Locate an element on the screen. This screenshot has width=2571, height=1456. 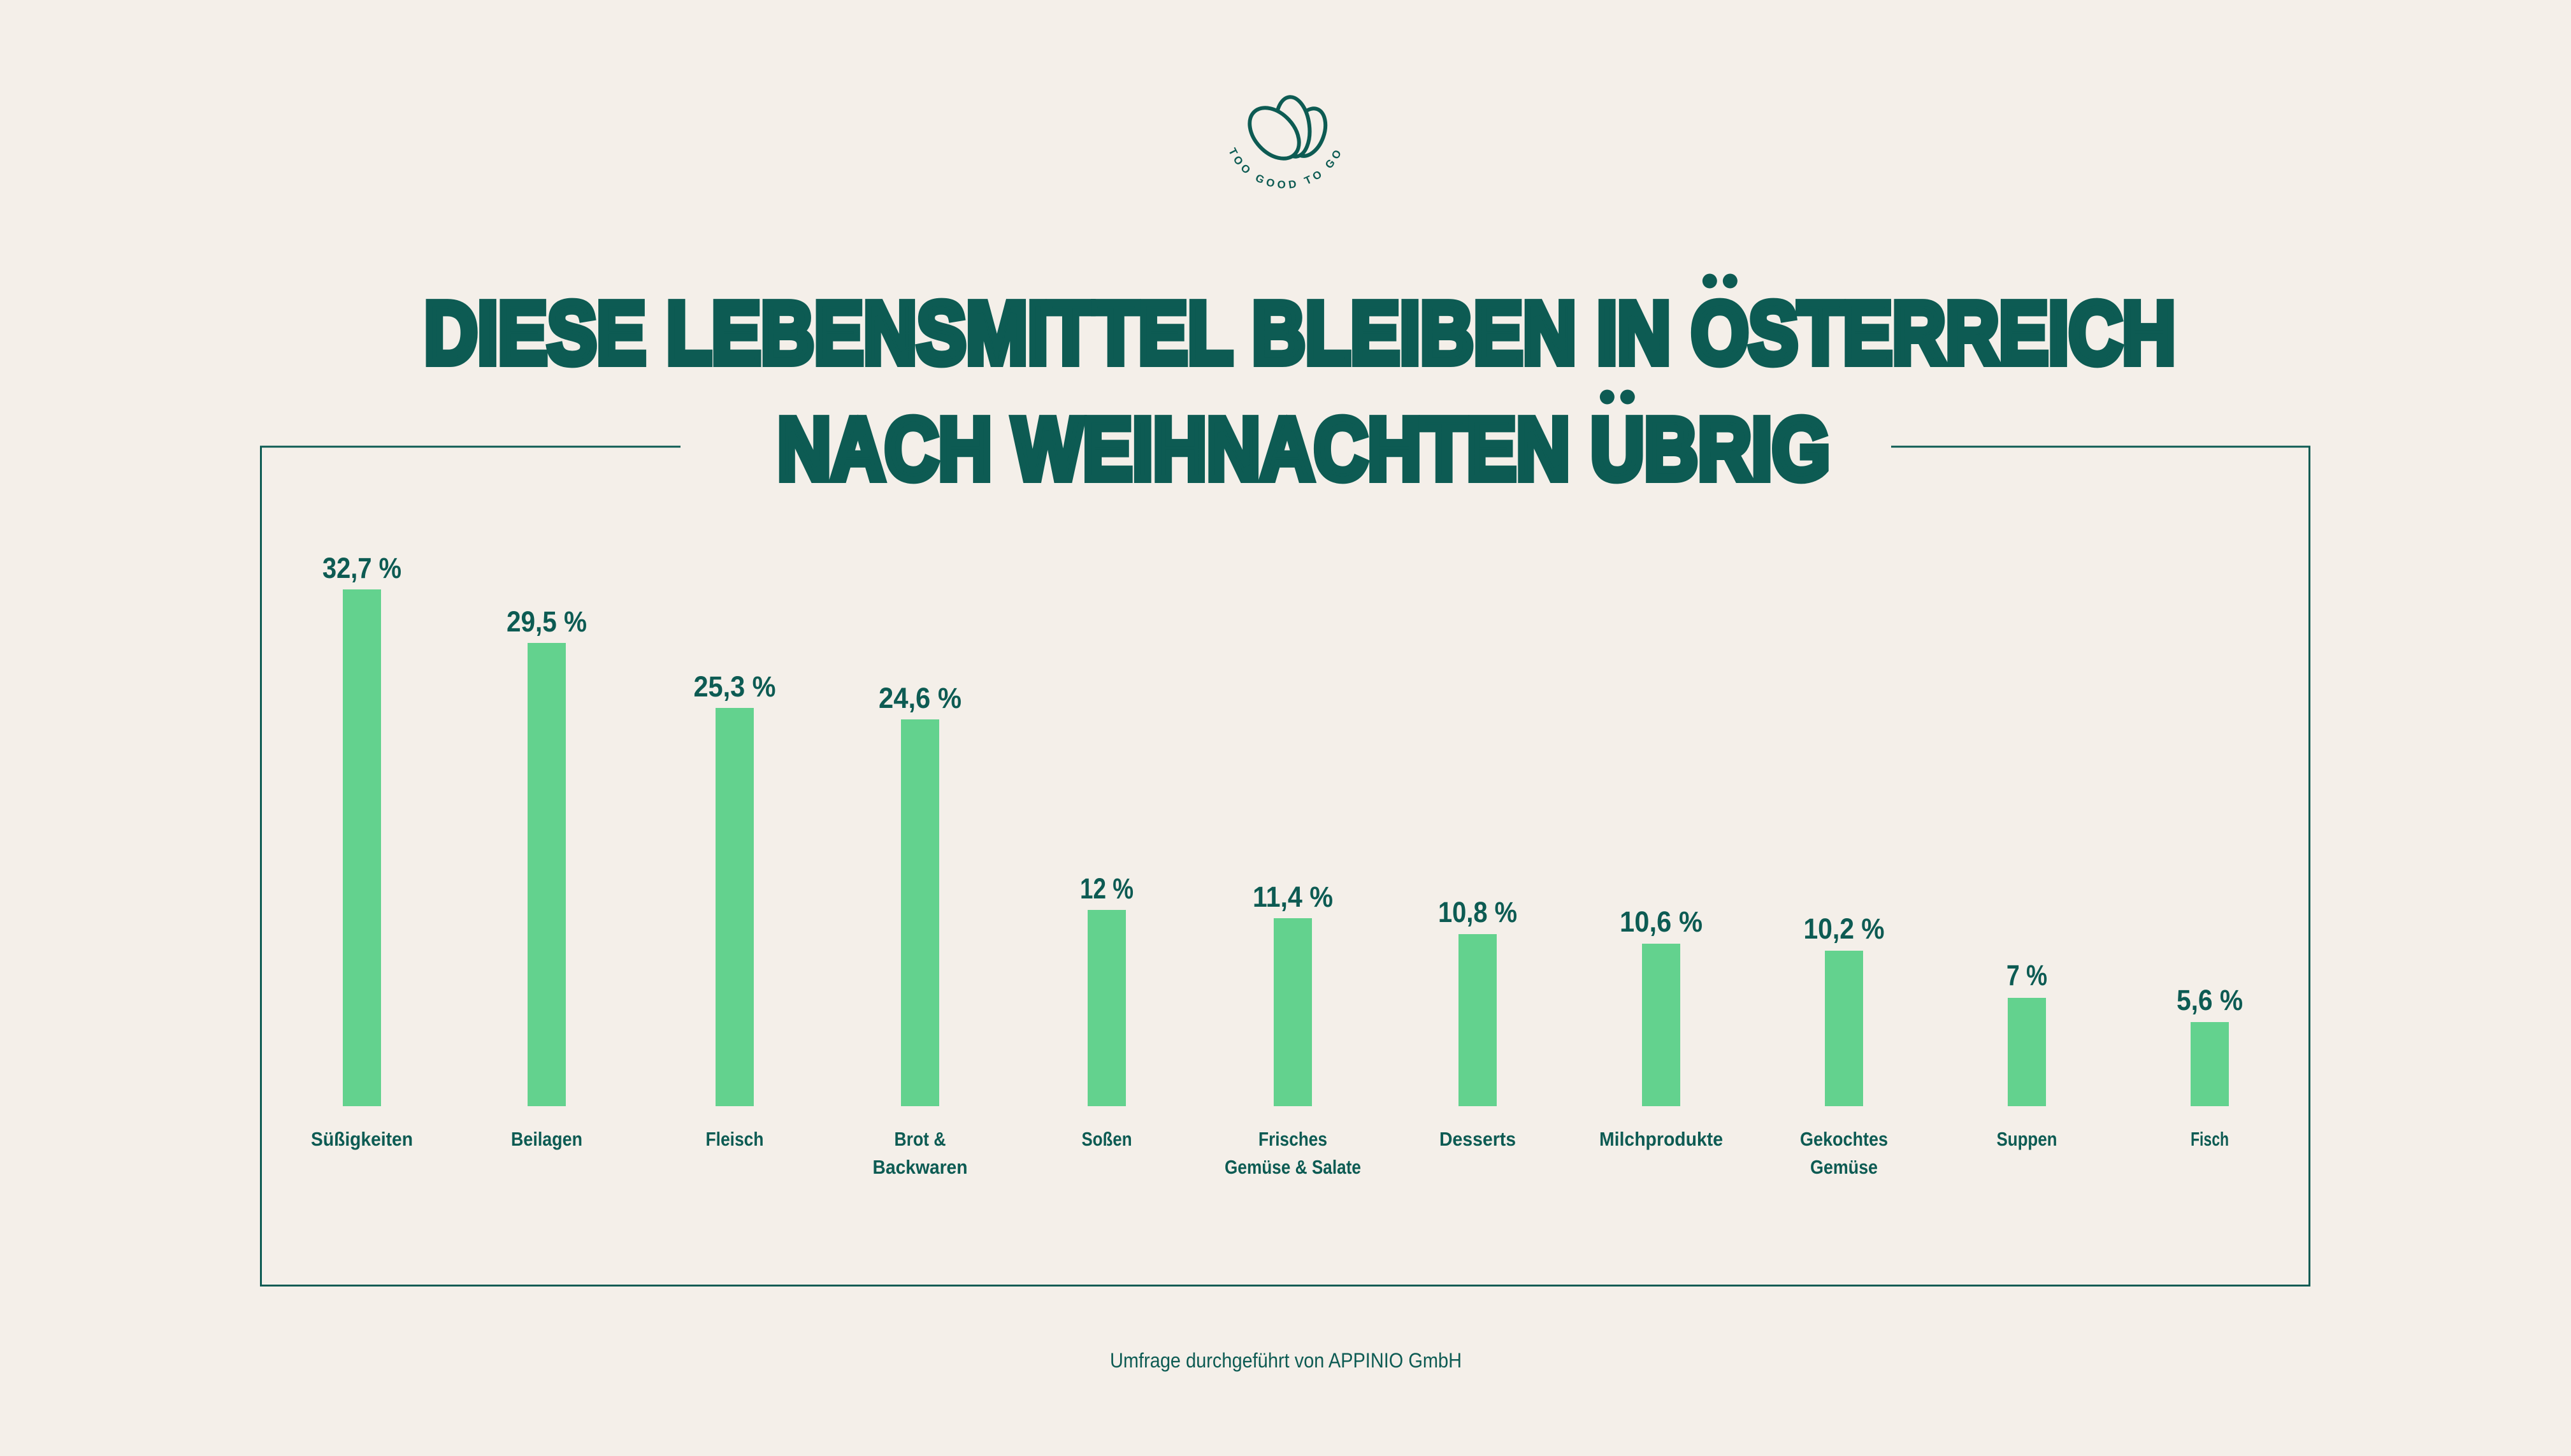
svg-text: Beilagen is located at coordinates (546, 1139).